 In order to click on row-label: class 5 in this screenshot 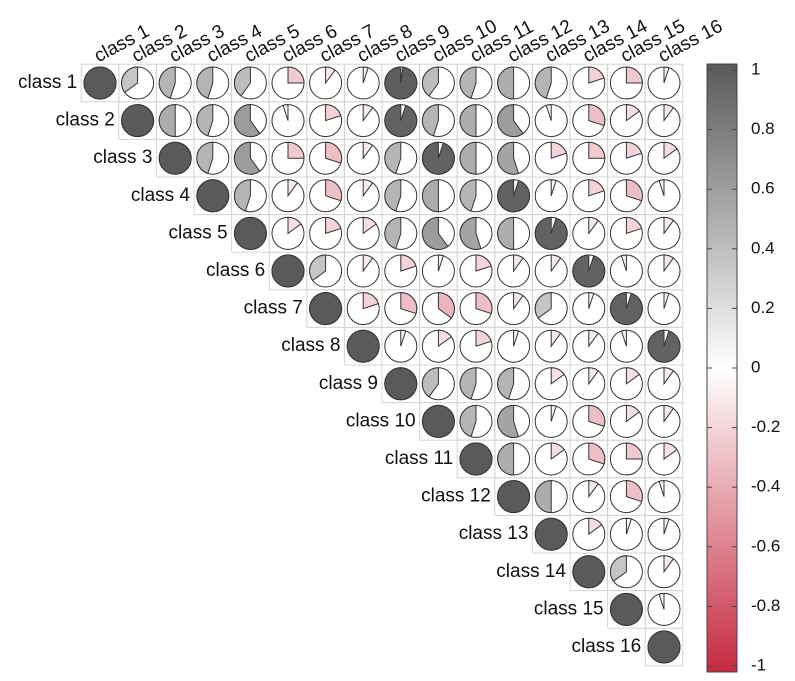, I will do `click(197, 232)`.